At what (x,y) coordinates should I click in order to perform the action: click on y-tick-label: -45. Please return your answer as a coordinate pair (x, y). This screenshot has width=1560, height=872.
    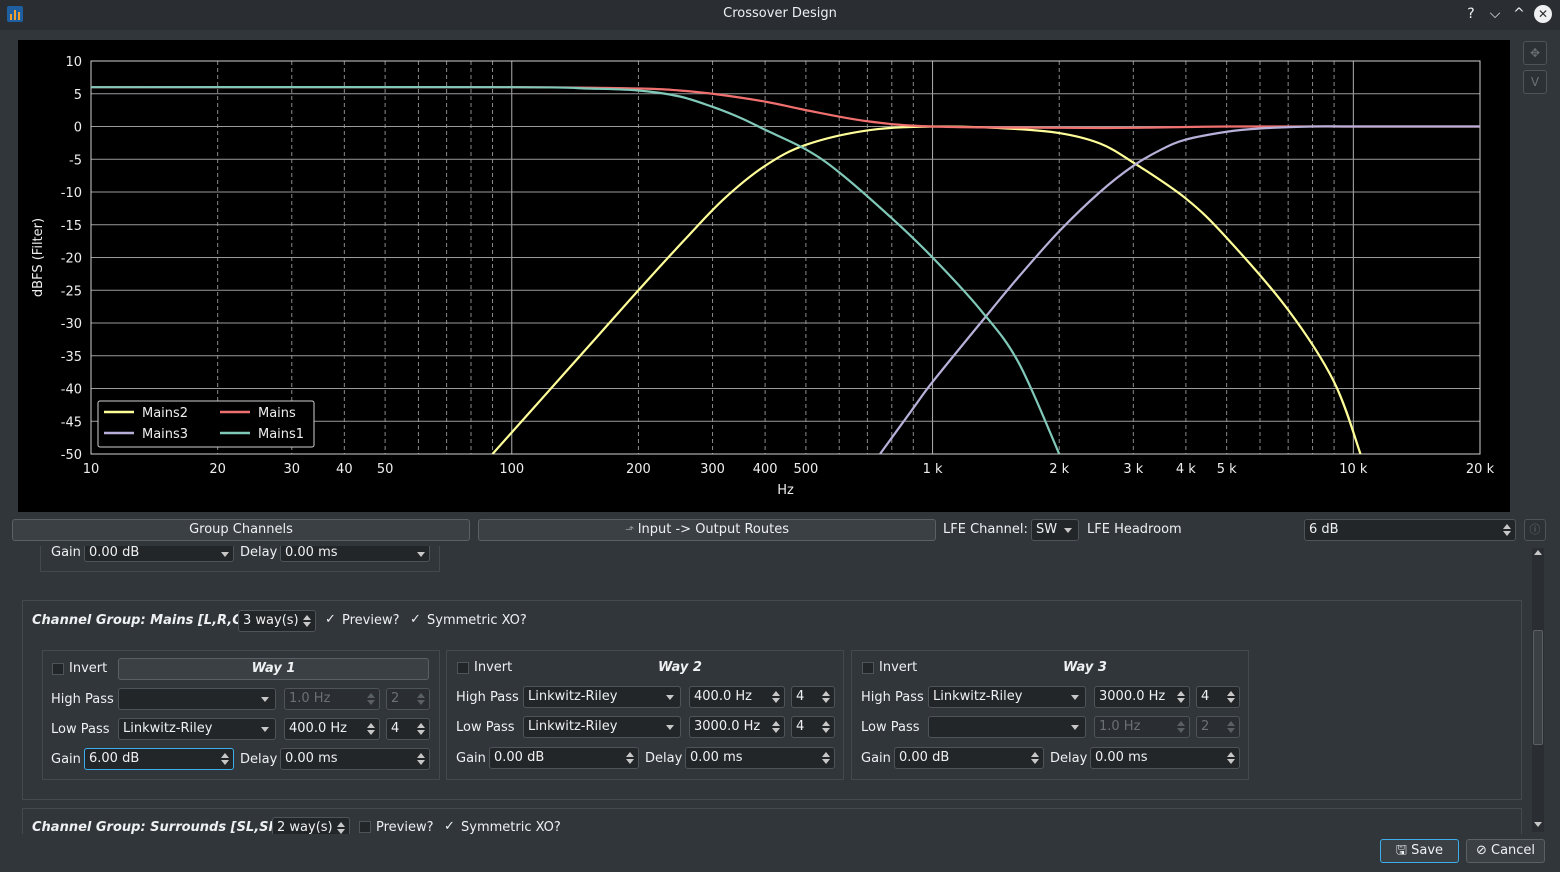
    Looking at the image, I should click on (71, 422).